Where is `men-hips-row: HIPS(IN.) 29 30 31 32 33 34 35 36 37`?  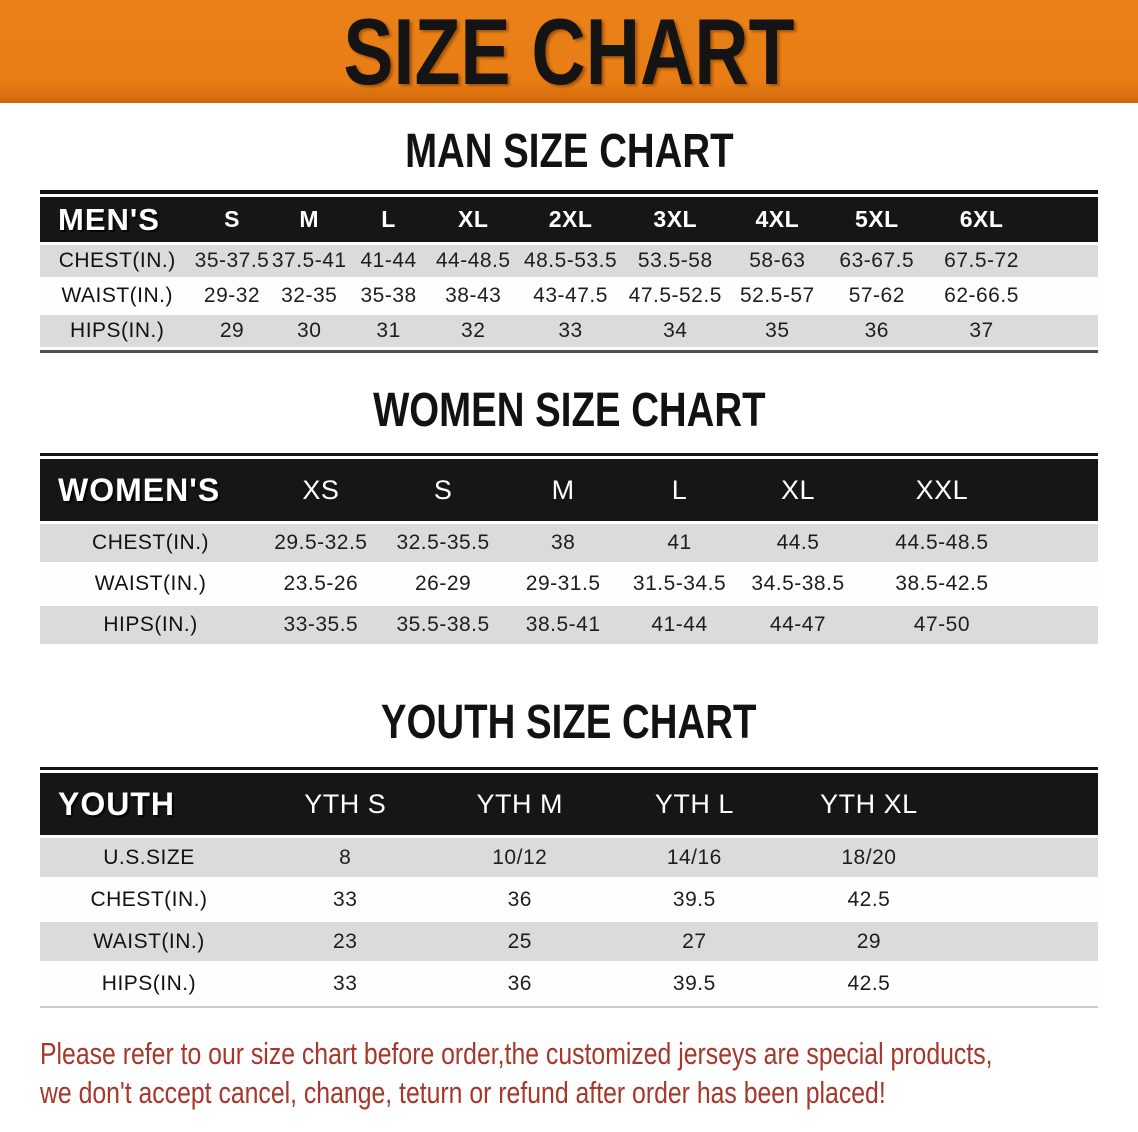
men-hips-row: HIPS(IN.) 29 30 31 32 33 34 35 36 37 is located at coordinates (569, 331).